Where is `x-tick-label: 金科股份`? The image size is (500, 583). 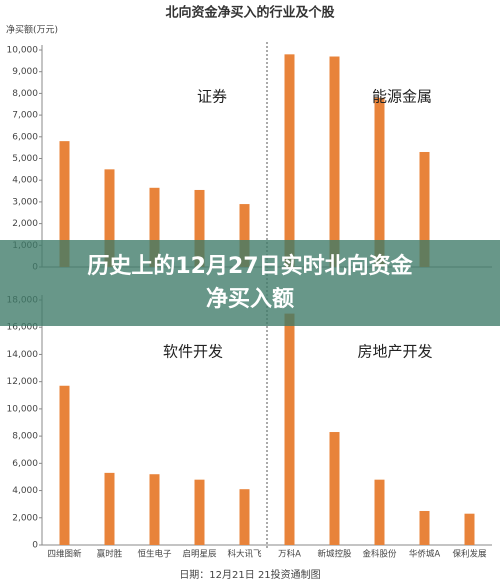
x-tick-label: 金科股份 is located at coordinates (379, 554).